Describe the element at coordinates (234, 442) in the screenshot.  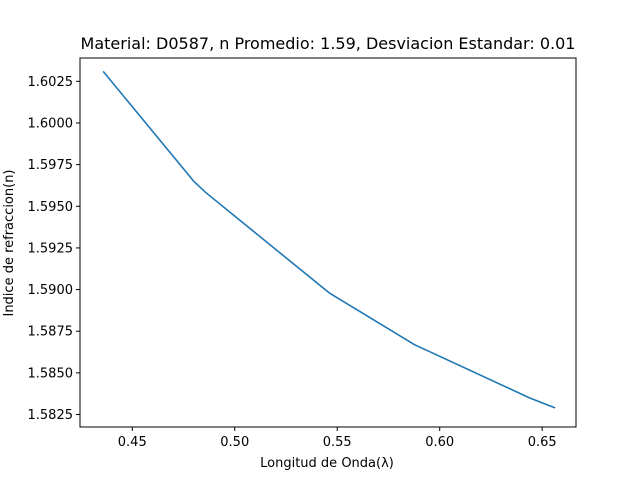
I see `x-tick-label: 0.50` at that location.